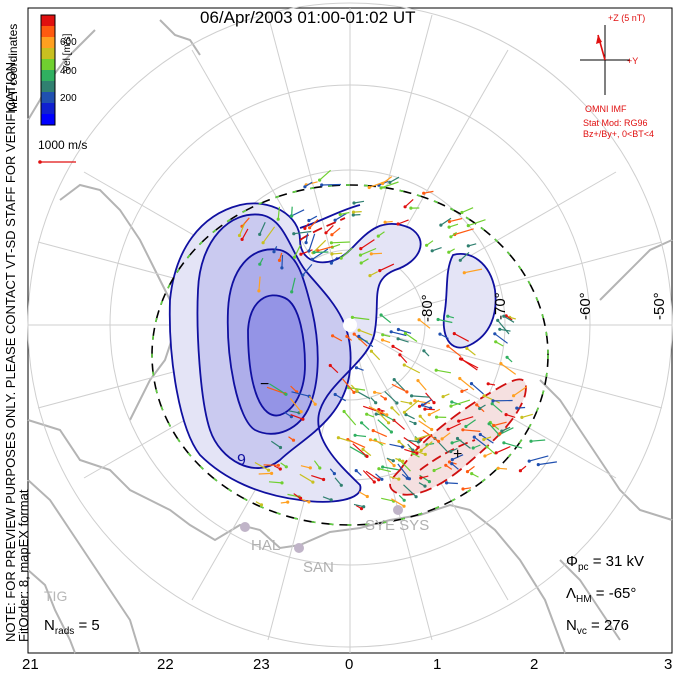  I want to click on phi-symbol: Φ, so click(572, 561).